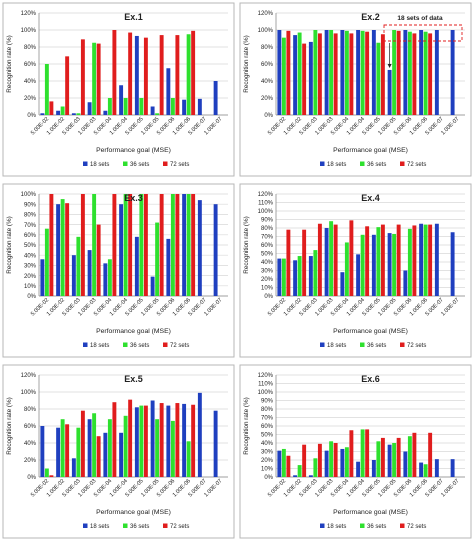 This screenshot has height=548, width=474. I want to click on annotation-box, so click(423, 33).